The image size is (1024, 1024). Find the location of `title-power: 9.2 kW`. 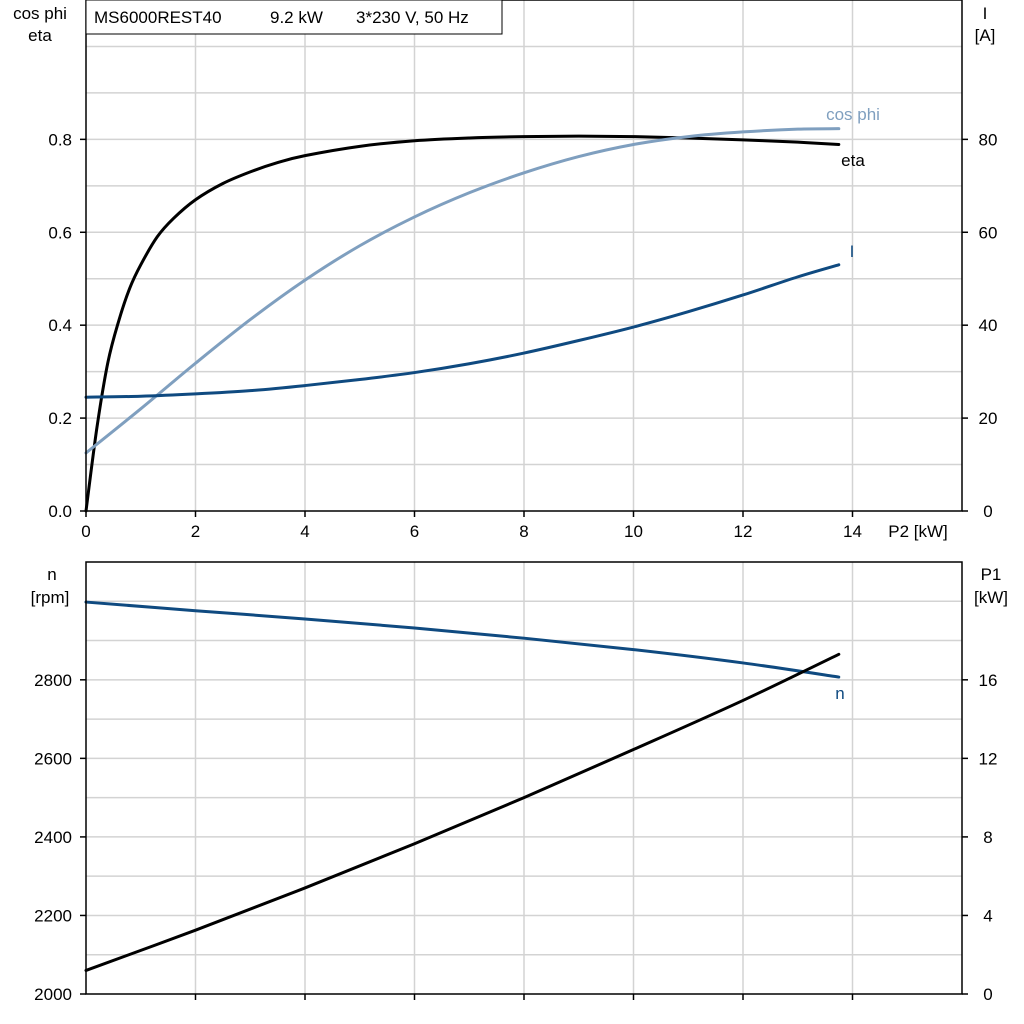

title-power: 9.2 kW is located at coordinates (296, 17).